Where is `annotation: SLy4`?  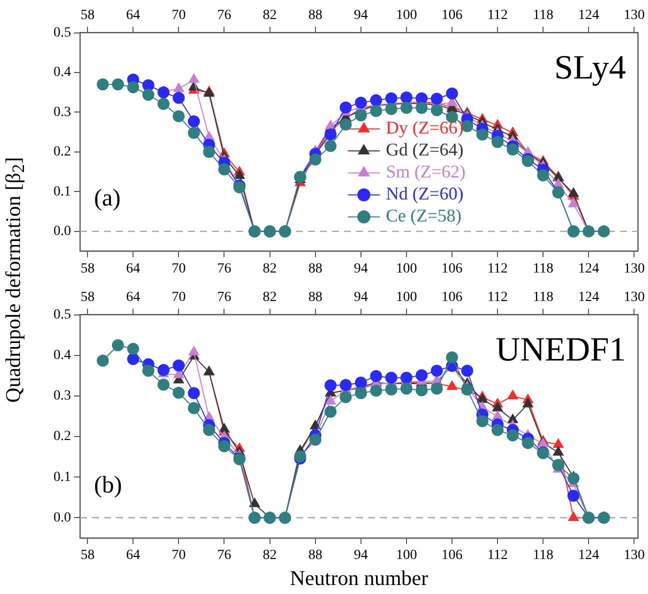 annotation: SLy4 is located at coordinates (590, 68).